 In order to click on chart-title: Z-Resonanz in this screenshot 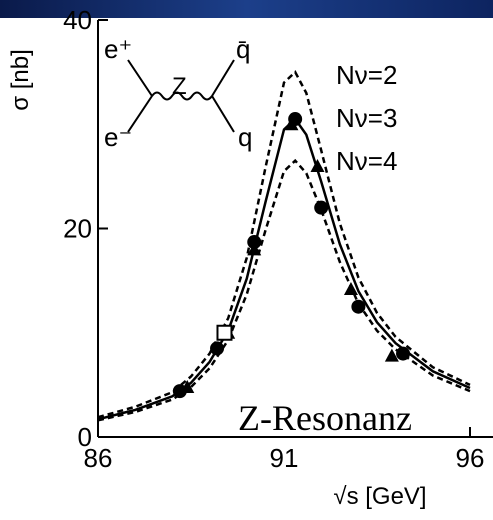, I will do `click(325, 418)`.